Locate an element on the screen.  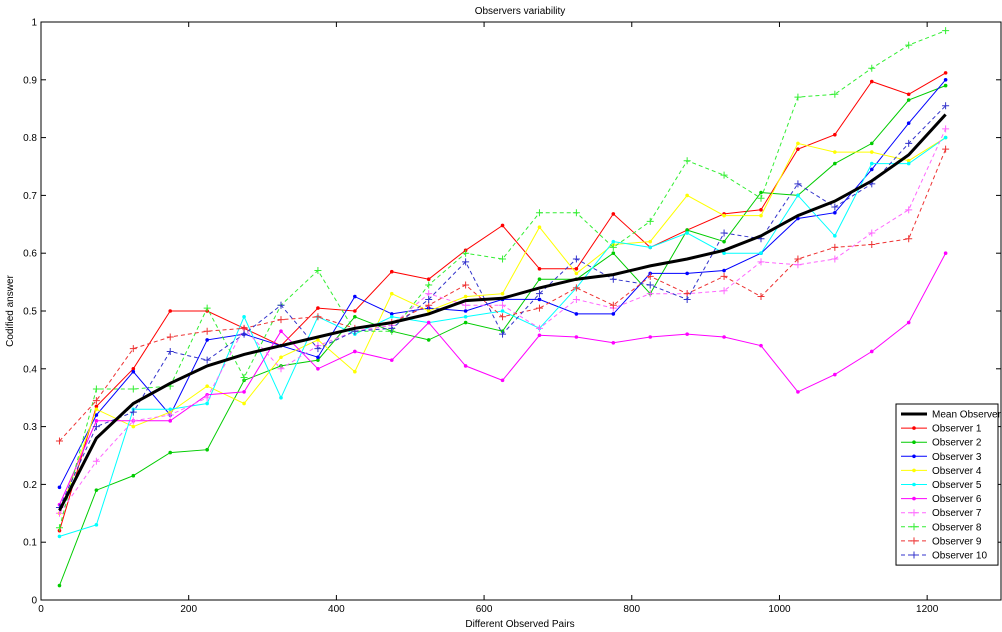
x-tick-label: 800 is located at coordinates (631, 609).